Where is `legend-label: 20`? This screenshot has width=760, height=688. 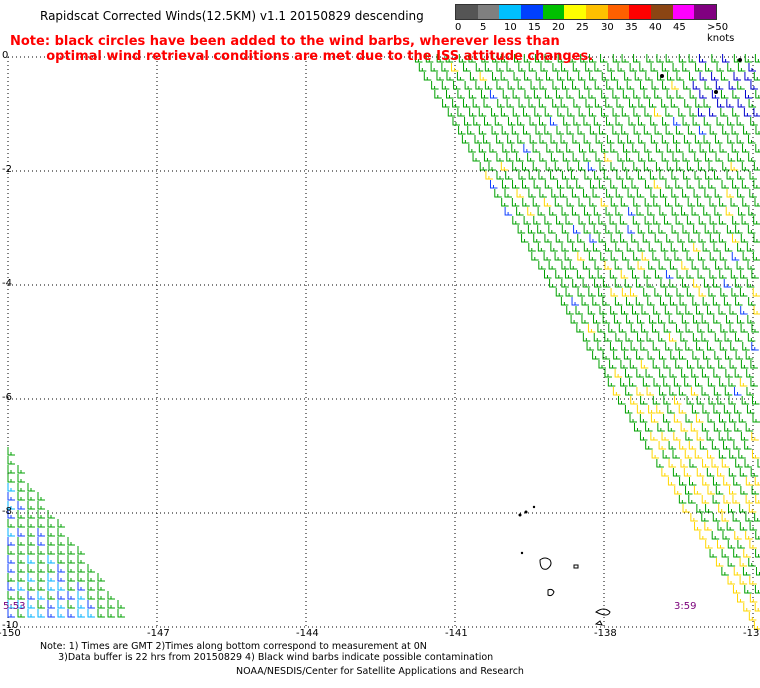
legend-label: 20 is located at coordinates (558, 27).